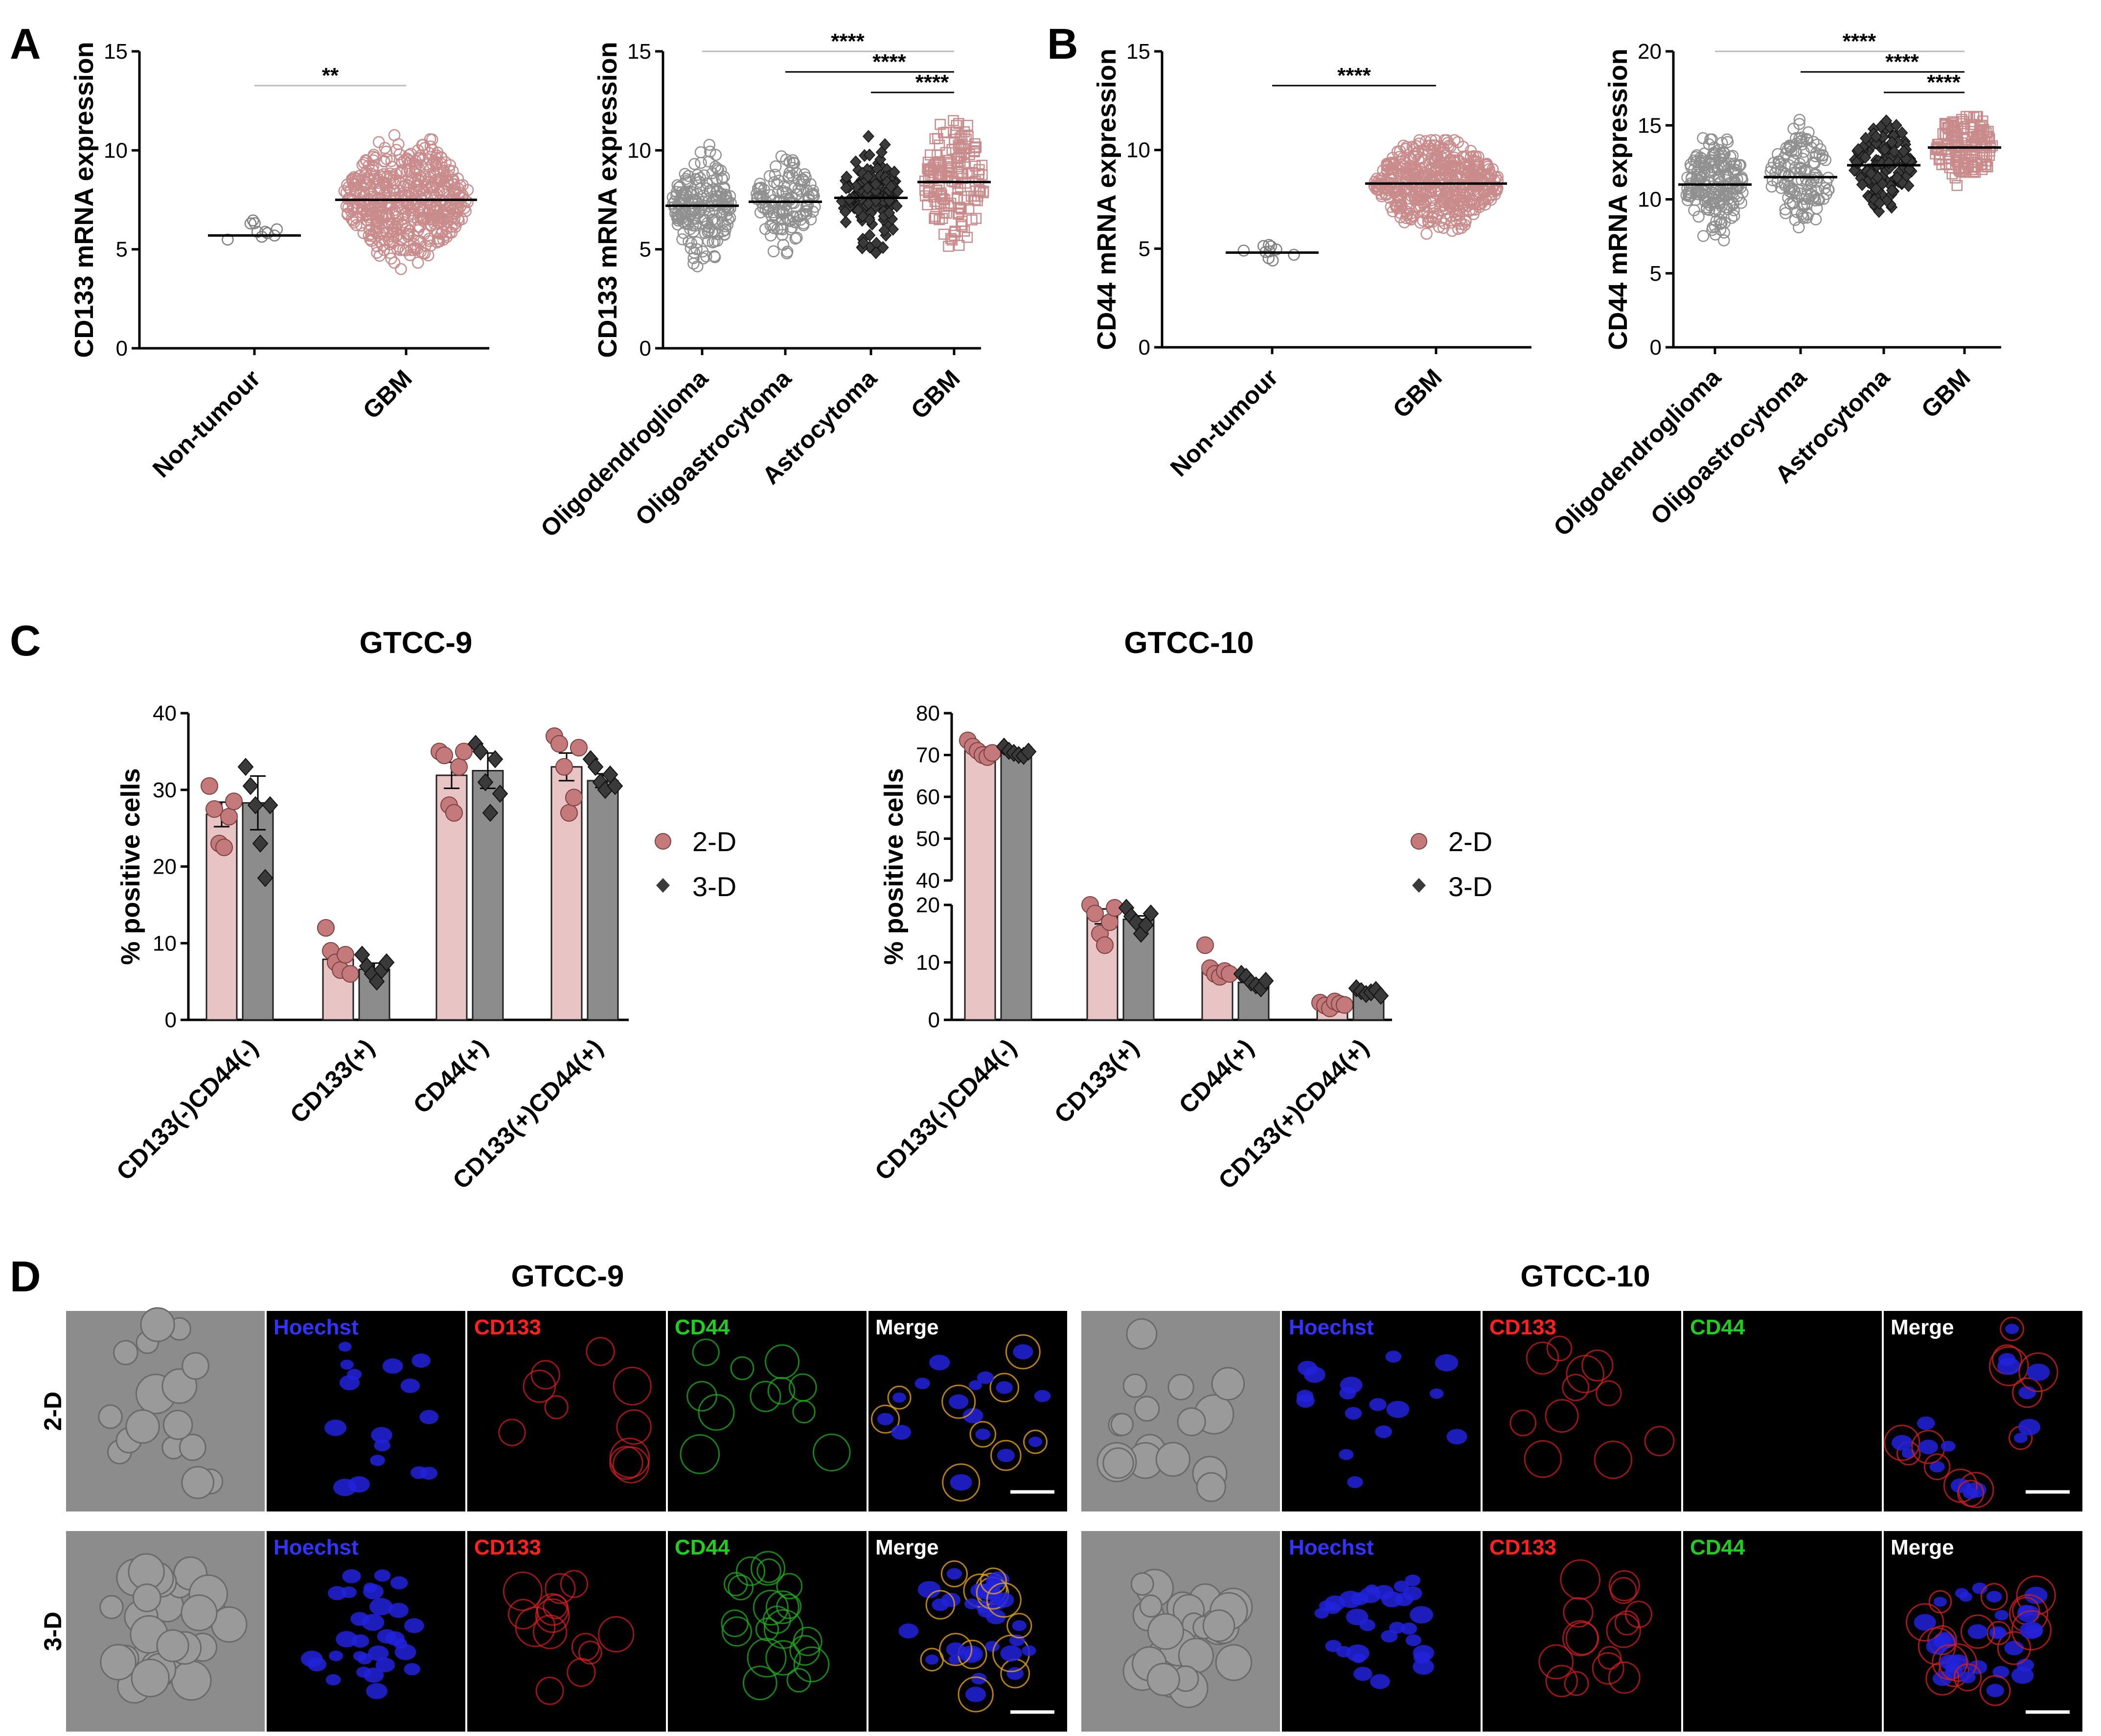  What do you see at coordinates (1189, 643) in the screenshot?
I see `chart-title: GTCC-10` at bounding box center [1189, 643].